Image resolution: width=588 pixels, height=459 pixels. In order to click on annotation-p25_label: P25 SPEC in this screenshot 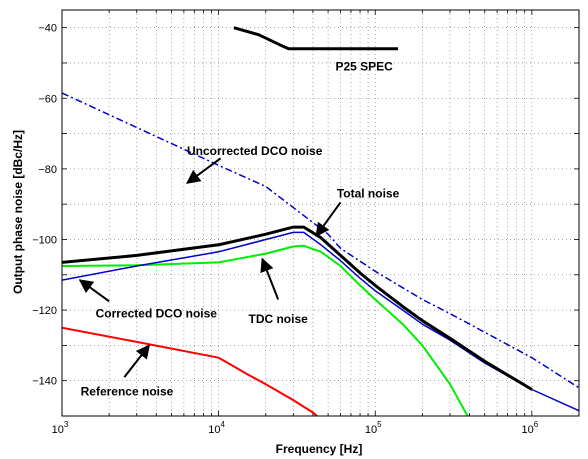, I will do `click(364, 66)`.